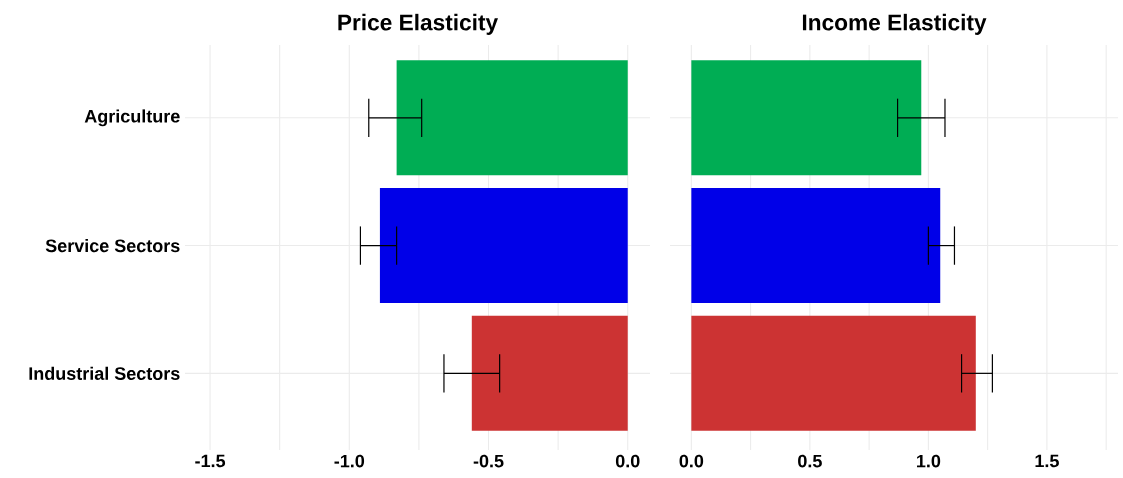 The image size is (1123, 478). I want to click on y-tick-label: Industrial Sectors, so click(104, 373).